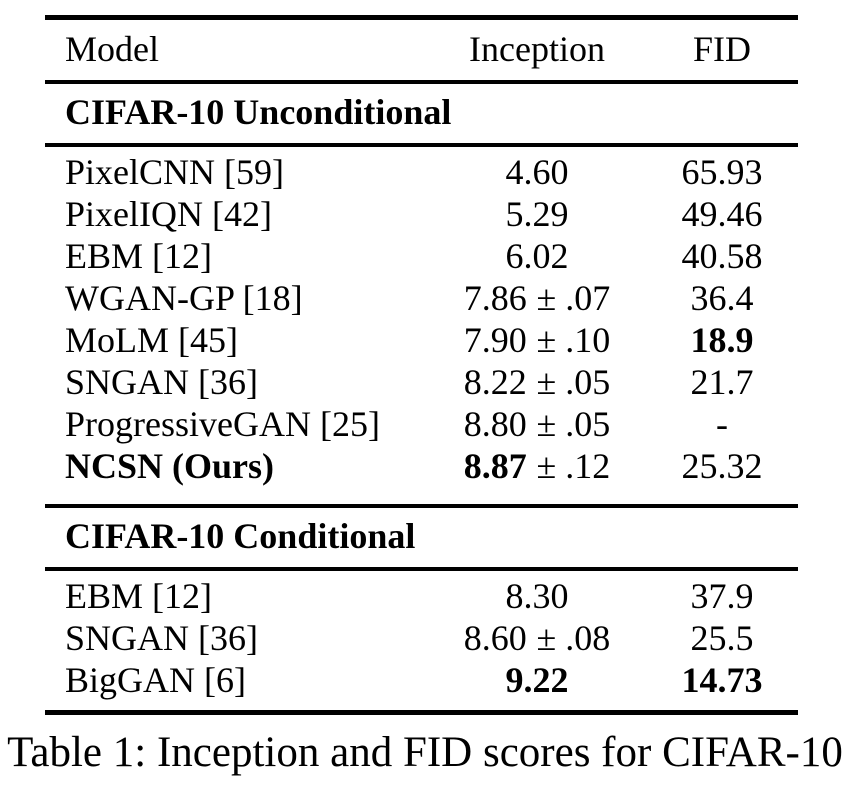 This screenshot has width=850, height=788. I want to click on inception-value: 8.87 ± .12, so click(537, 466).